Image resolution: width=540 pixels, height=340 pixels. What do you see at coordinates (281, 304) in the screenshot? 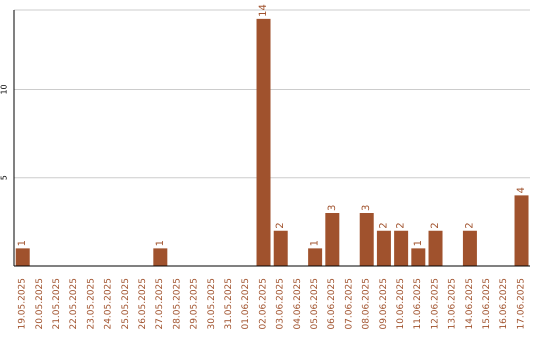
I see `x-tick-label: 03.06.2025` at bounding box center [281, 304].